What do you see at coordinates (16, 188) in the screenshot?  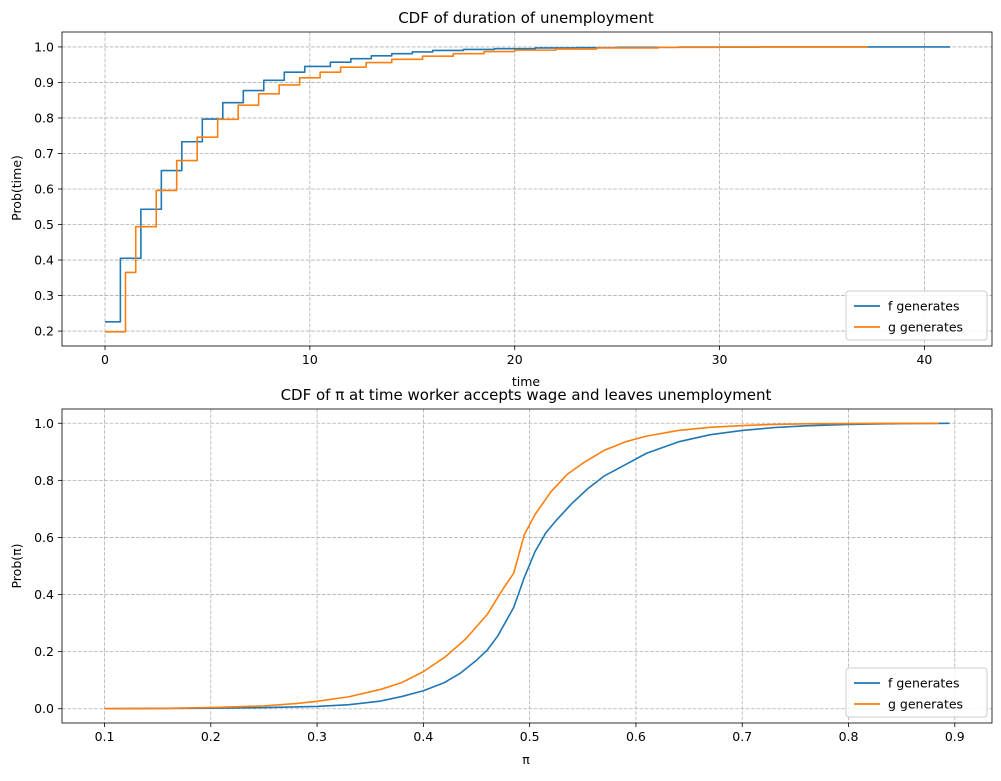 I see `chart-top-ylabel: Prob(time)` at bounding box center [16, 188].